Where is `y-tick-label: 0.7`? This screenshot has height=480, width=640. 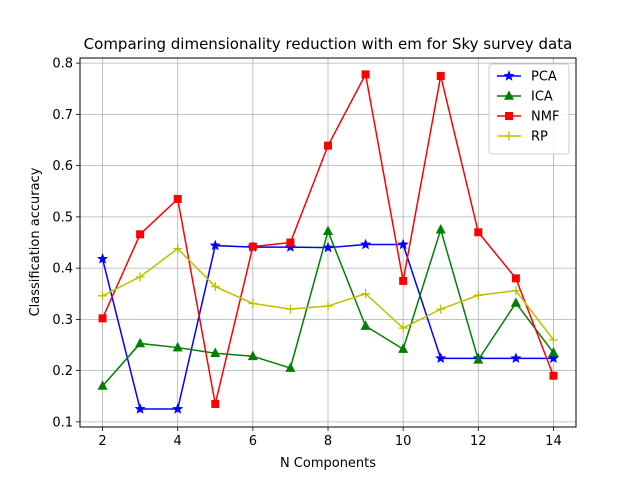 y-tick-label: 0.7 is located at coordinates (62, 115).